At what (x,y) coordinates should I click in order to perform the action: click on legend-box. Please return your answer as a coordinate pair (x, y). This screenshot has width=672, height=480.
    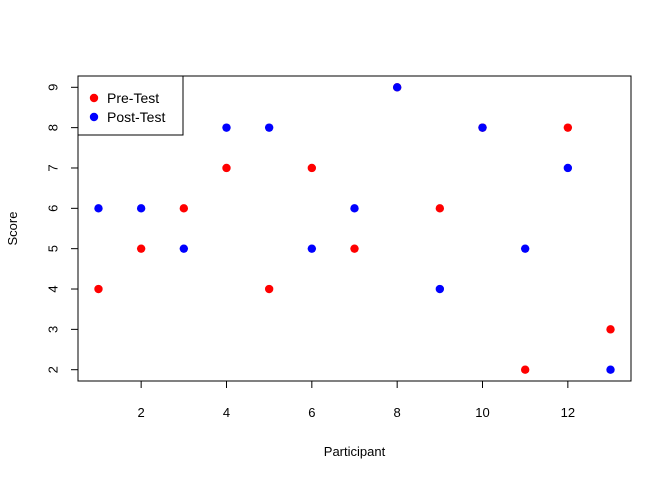
    Looking at the image, I should click on (130, 105).